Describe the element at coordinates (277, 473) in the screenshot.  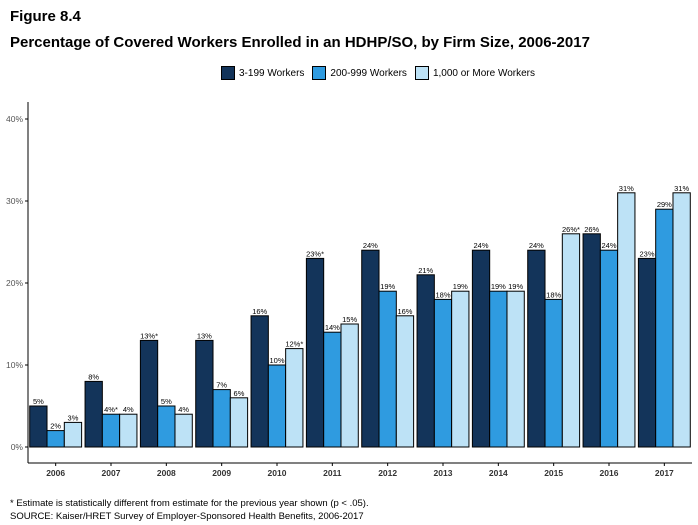
I see `x-tick-label: 2010` at that location.